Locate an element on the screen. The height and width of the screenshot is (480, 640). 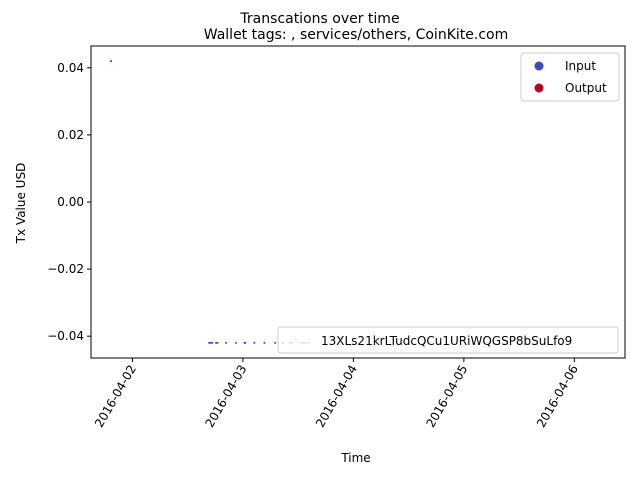
legend-marker-output is located at coordinates (539, 88).